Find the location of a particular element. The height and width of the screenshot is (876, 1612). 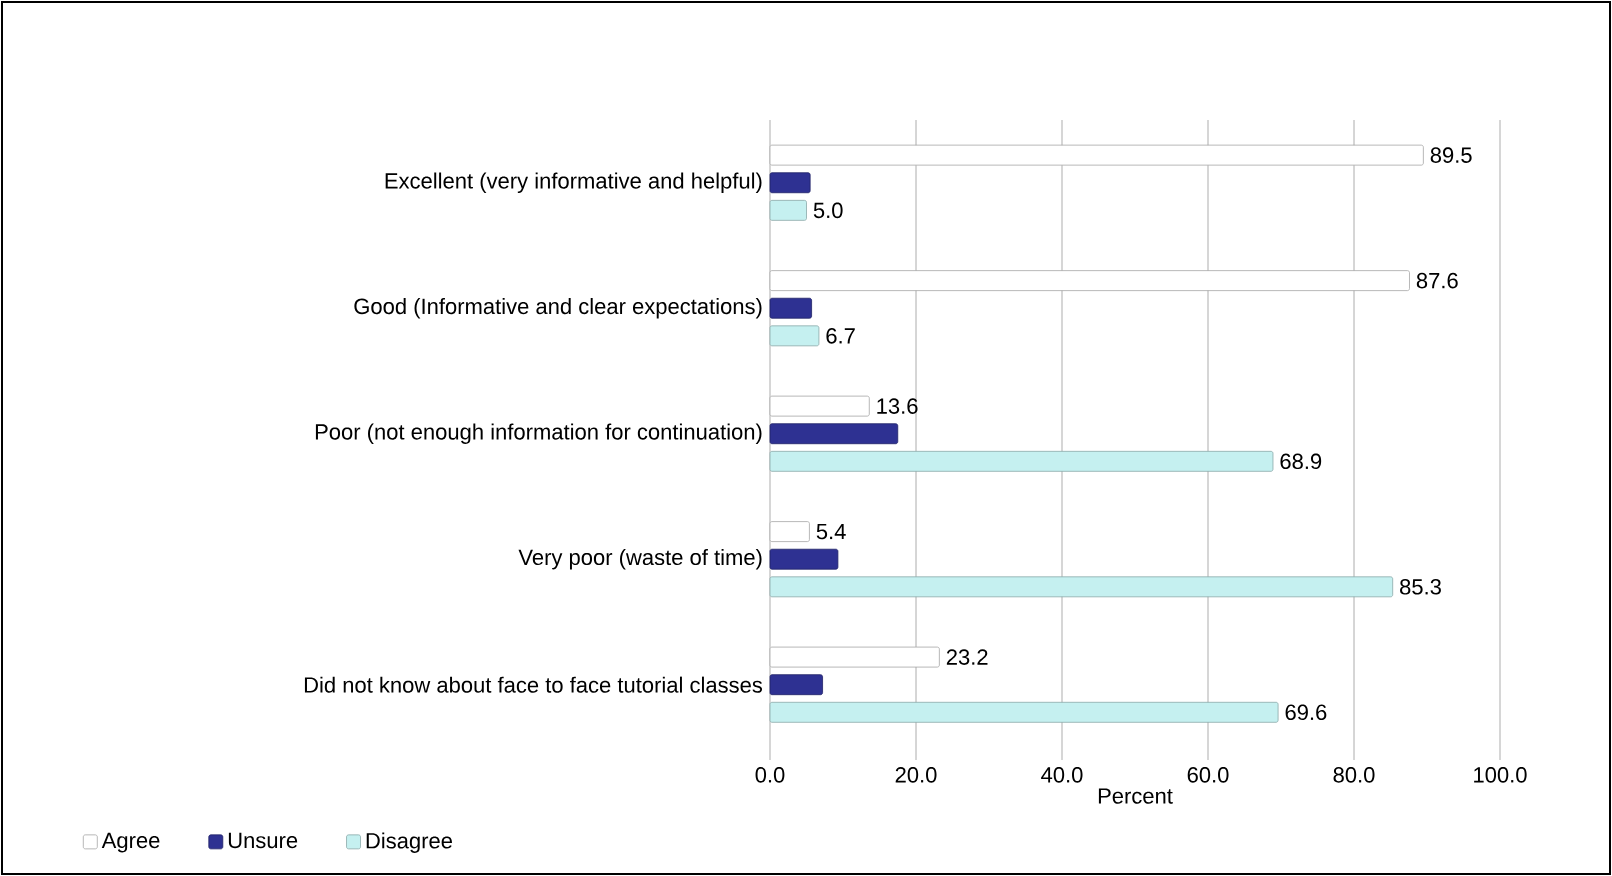

x-tick-label: 60.0 is located at coordinates (1208, 775).